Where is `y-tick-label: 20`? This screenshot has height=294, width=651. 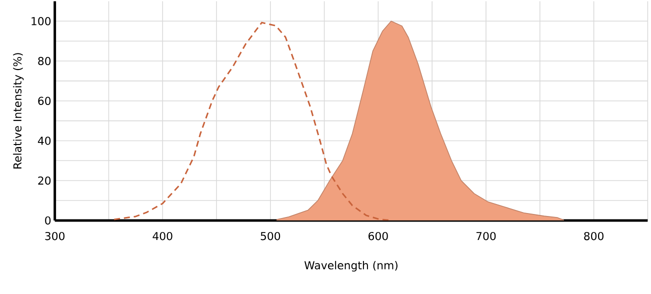
y-tick-label: 20 is located at coordinates (44, 180).